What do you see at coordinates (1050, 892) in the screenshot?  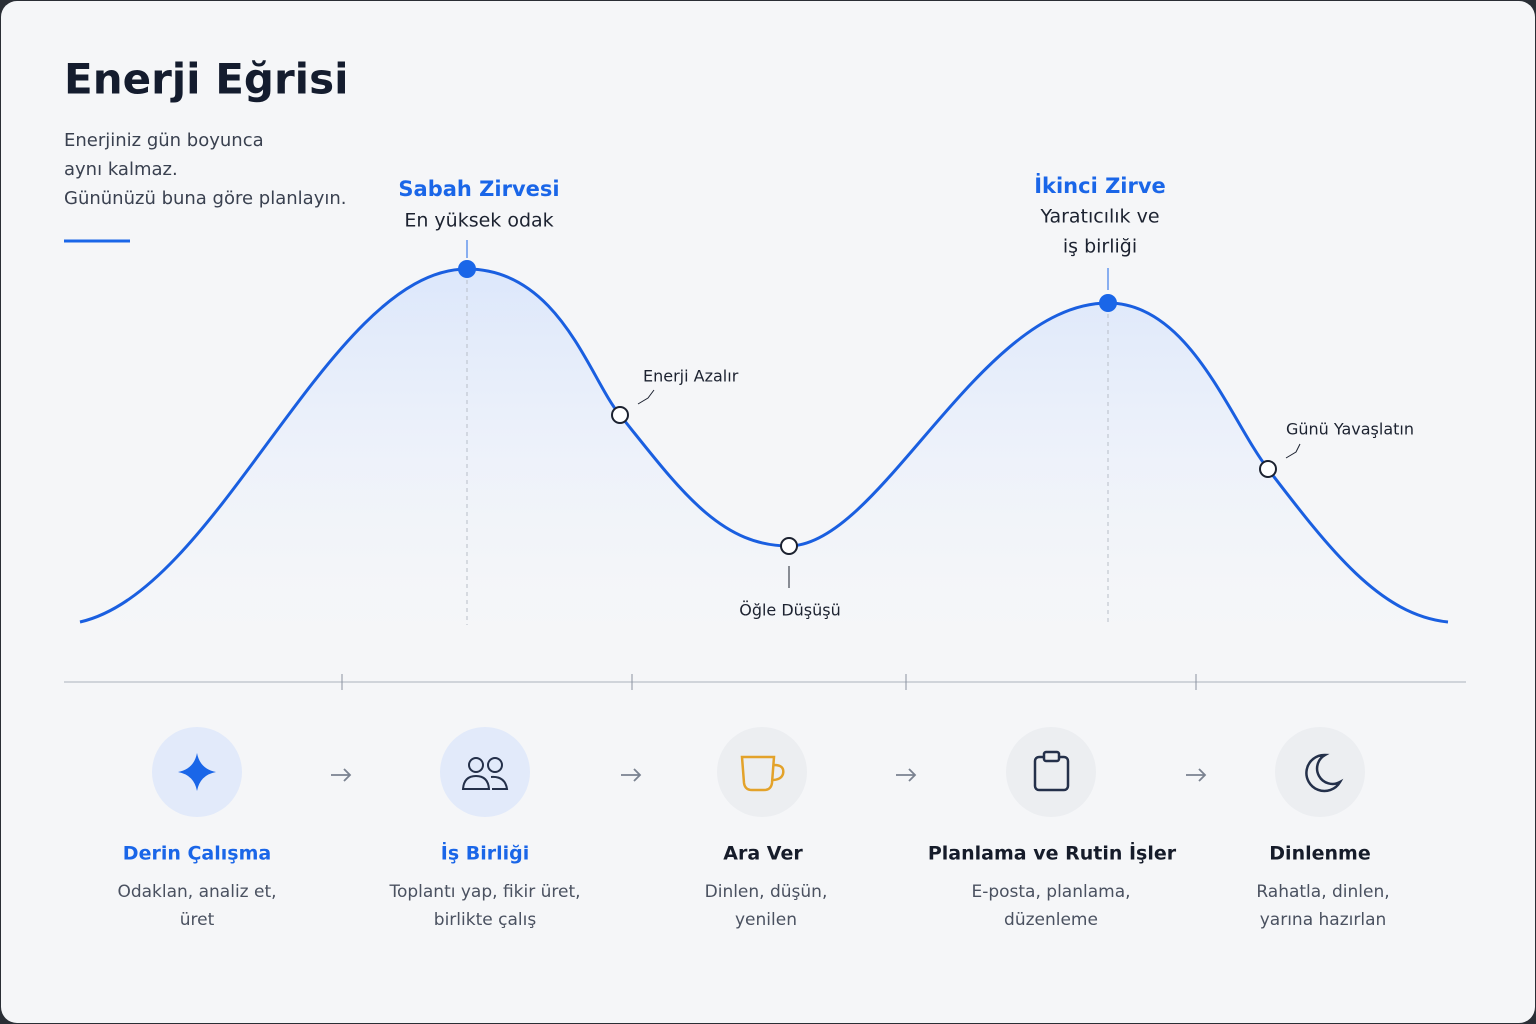 I see `step-text: E-posta, planlama,` at bounding box center [1050, 892].